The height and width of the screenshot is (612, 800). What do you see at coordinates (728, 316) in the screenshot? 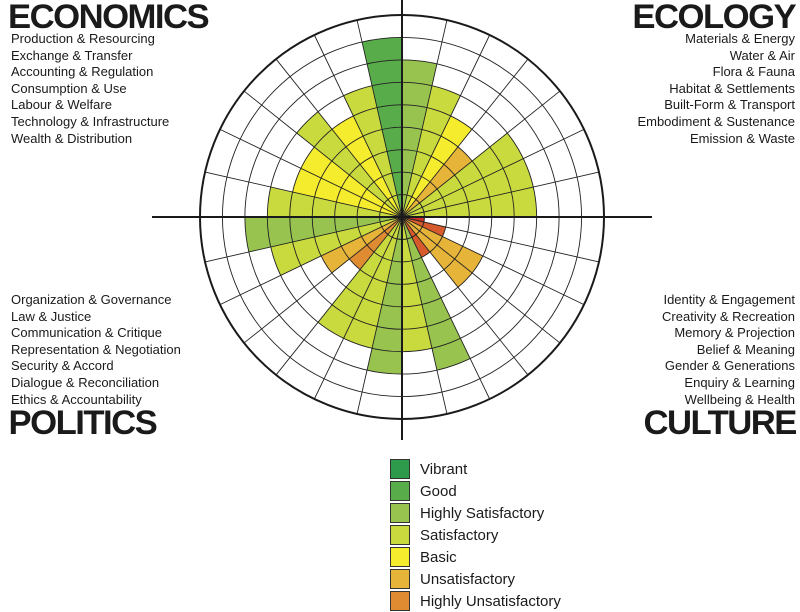
I see `domain-label: Creativity & Recreation` at bounding box center [728, 316].